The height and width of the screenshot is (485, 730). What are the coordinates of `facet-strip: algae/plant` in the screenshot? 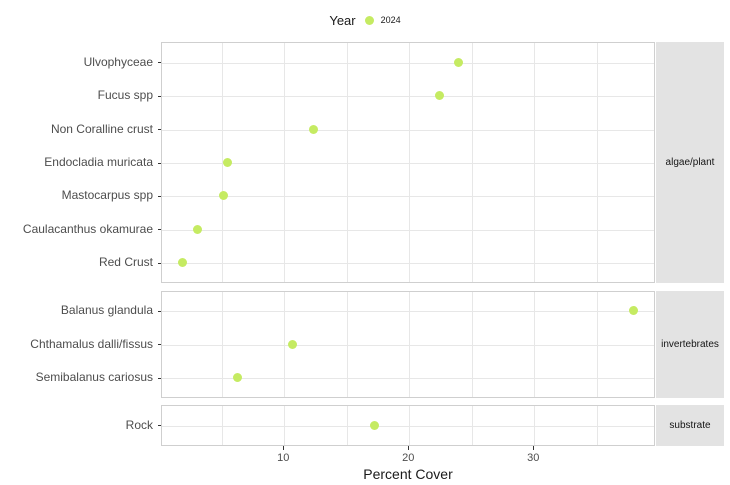 It's located at (690, 162).